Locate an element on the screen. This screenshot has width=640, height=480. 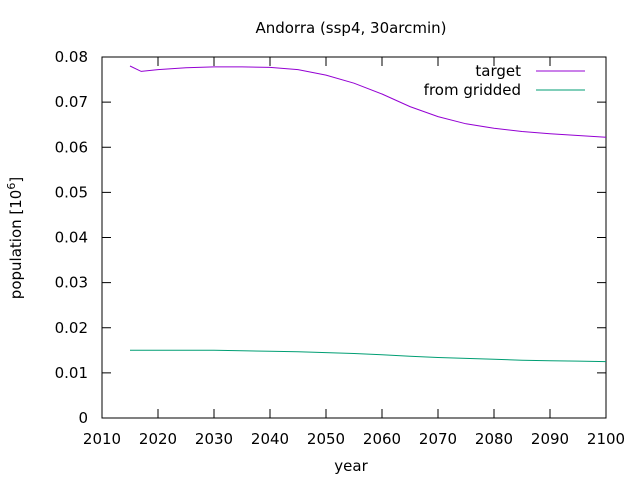
y-tick-label: 0.06 is located at coordinates (71, 147).